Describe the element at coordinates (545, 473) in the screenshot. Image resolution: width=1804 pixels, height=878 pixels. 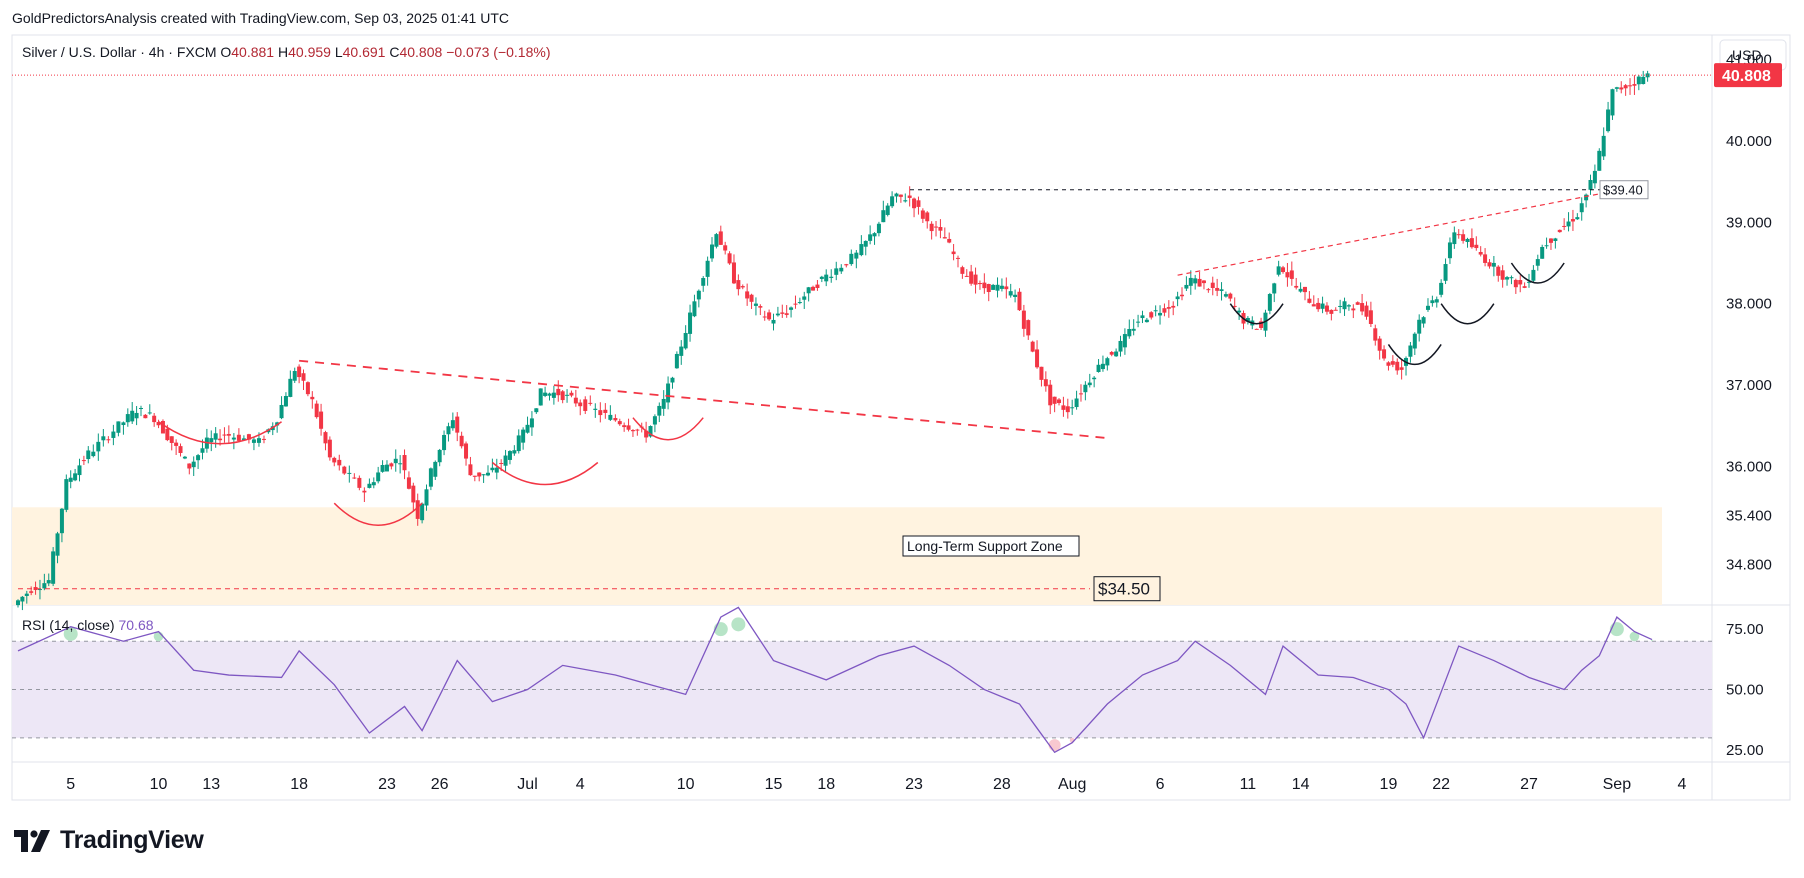
I see `rounded-bottom-arc` at that location.